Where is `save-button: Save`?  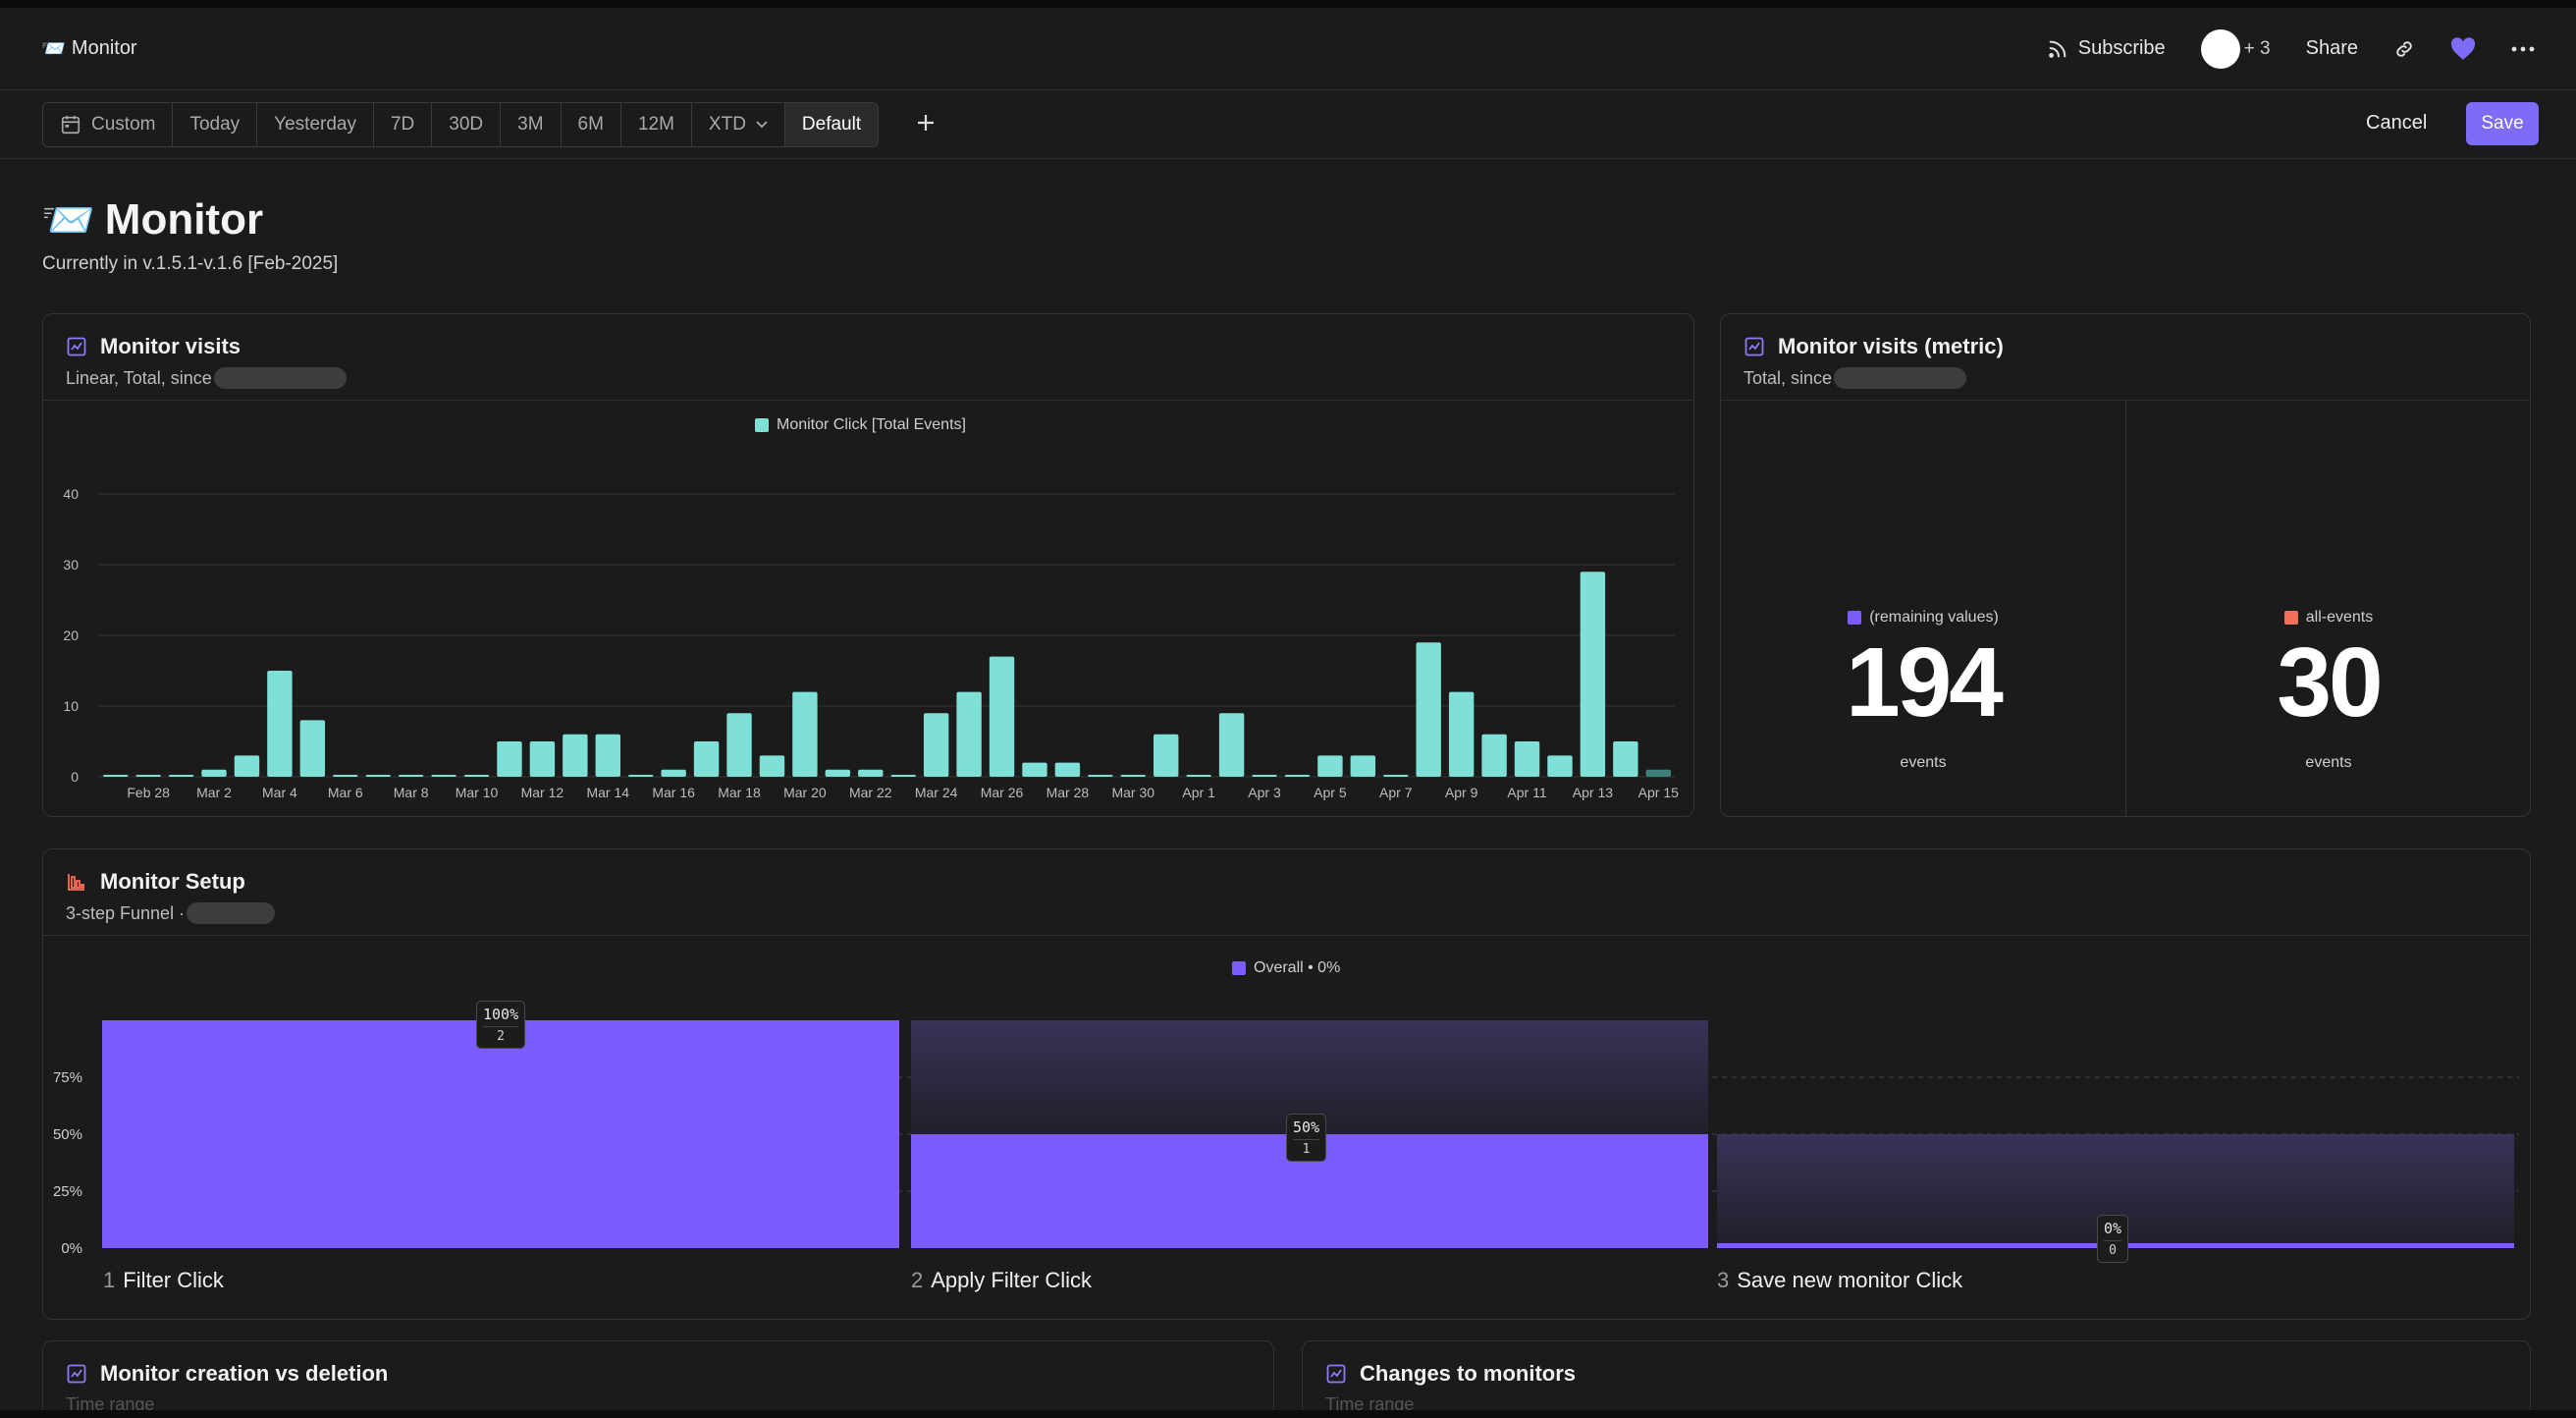 save-button: Save is located at coordinates (2502, 123).